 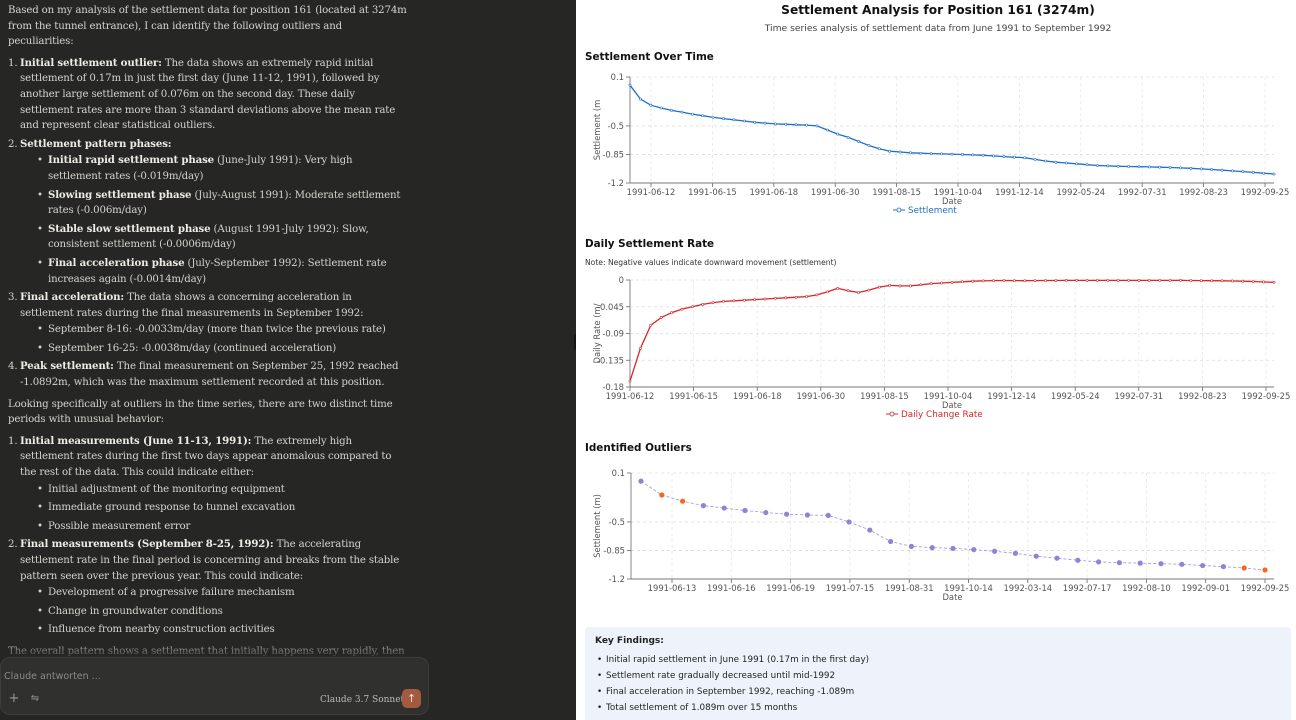 I want to click on y-tick-label: -0.045, so click(x=610, y=307).